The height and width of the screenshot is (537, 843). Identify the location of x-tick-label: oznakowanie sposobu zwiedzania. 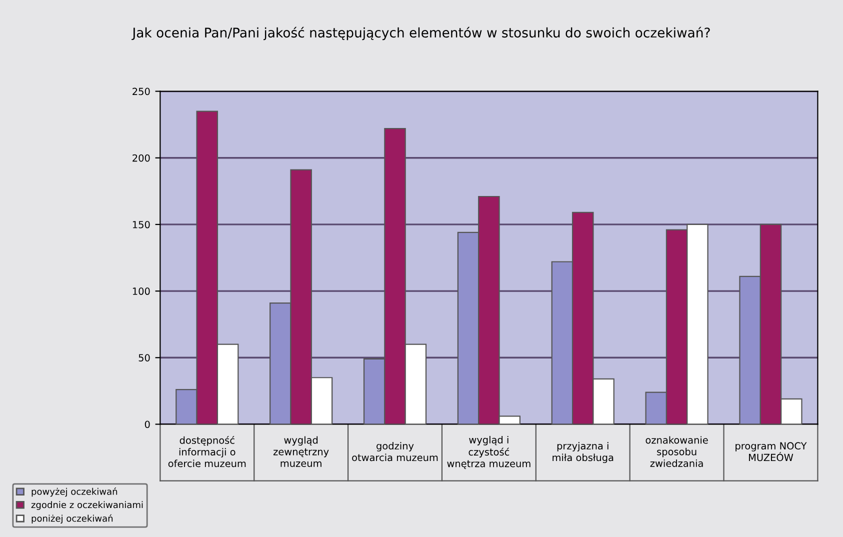
(677, 451).